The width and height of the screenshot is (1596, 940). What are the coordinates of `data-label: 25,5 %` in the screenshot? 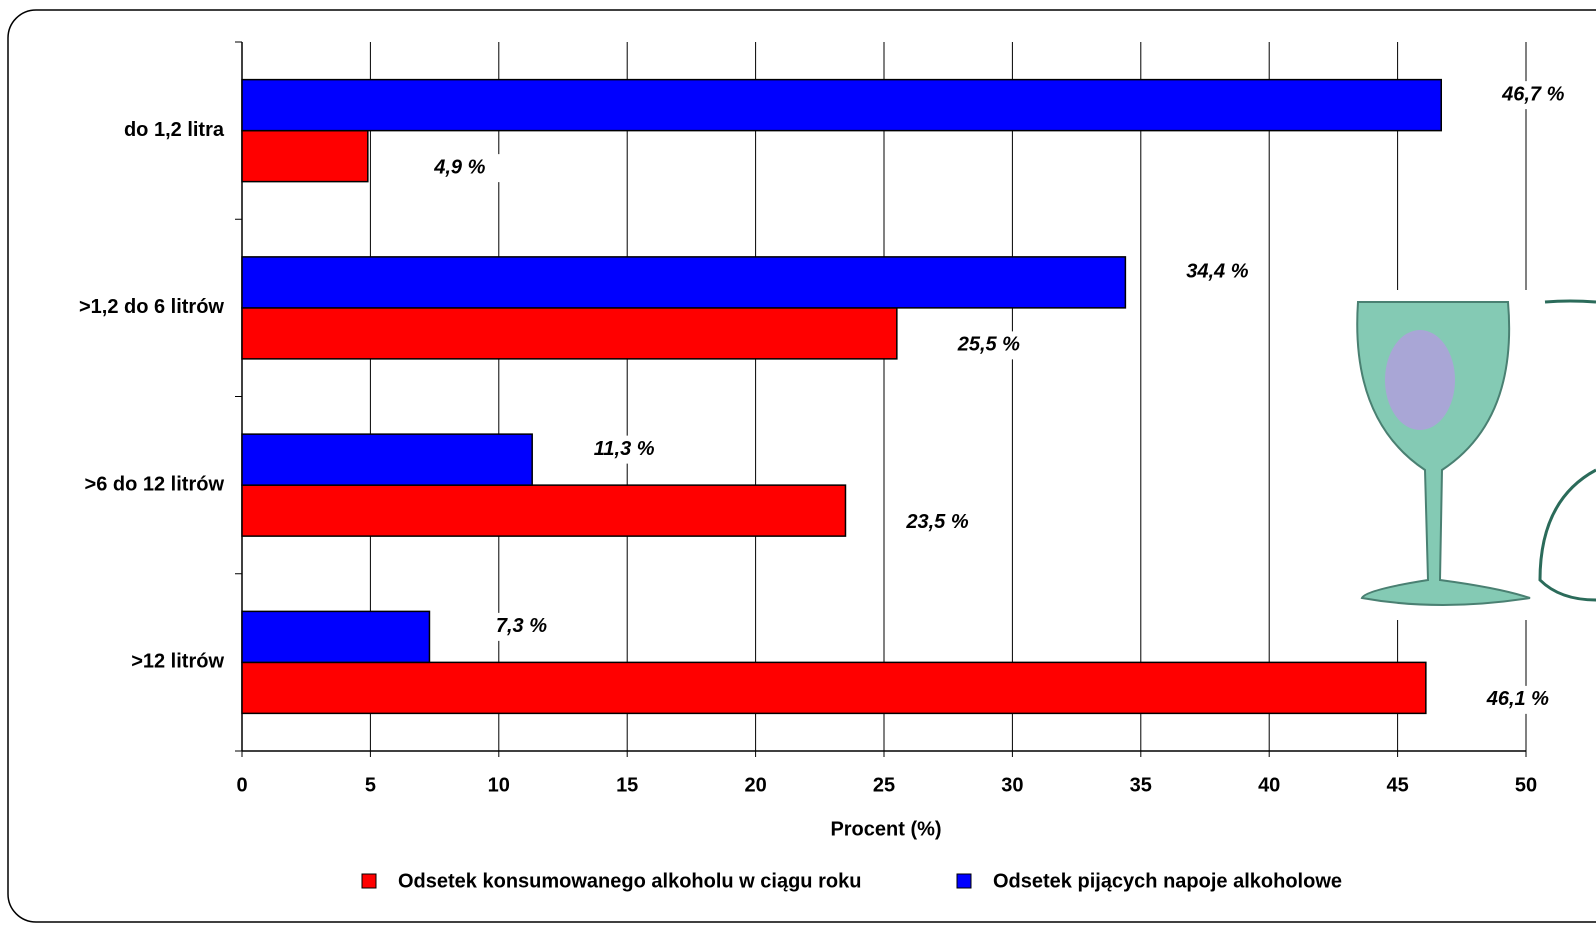 It's located at (988, 345).